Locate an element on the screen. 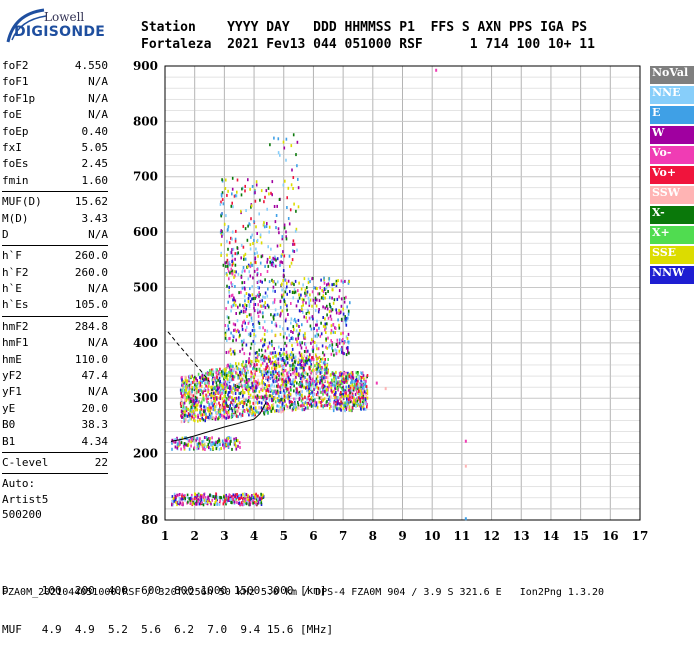 The height and width of the screenshot is (649, 700). param-row: foF1 N/A is located at coordinates (55, 82).